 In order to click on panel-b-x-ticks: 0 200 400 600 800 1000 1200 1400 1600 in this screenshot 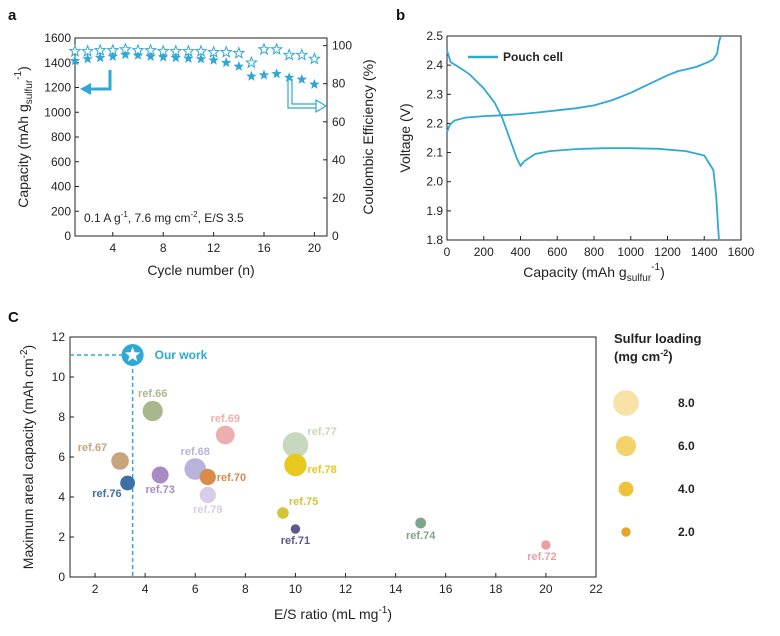, I will do `click(599, 247)`.